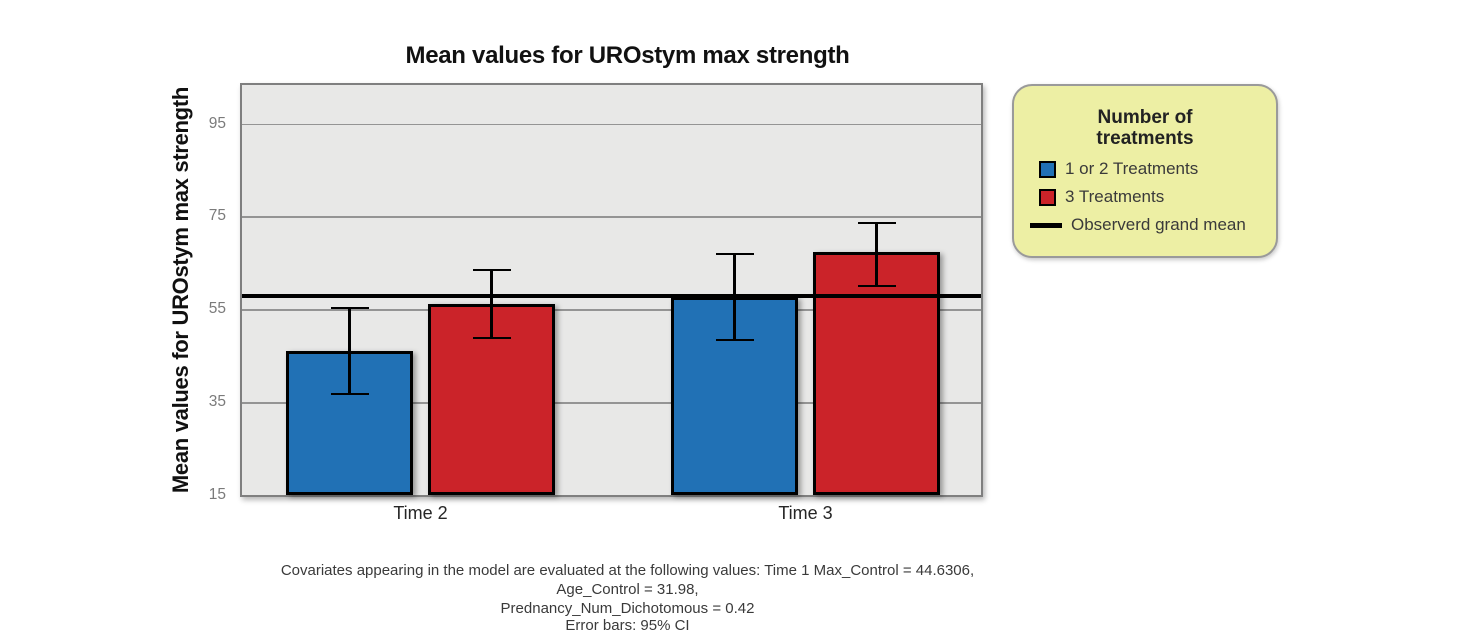  What do you see at coordinates (1132, 168) in the screenshot?
I see `legend-item-label: 1 or 2 Treatments` at bounding box center [1132, 168].